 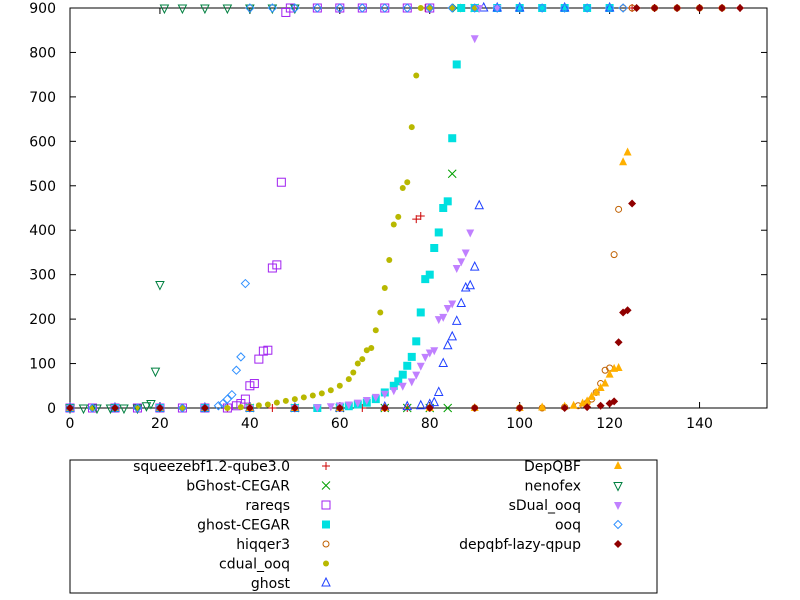 I want to click on x-tick-label: 100, so click(x=519, y=424).